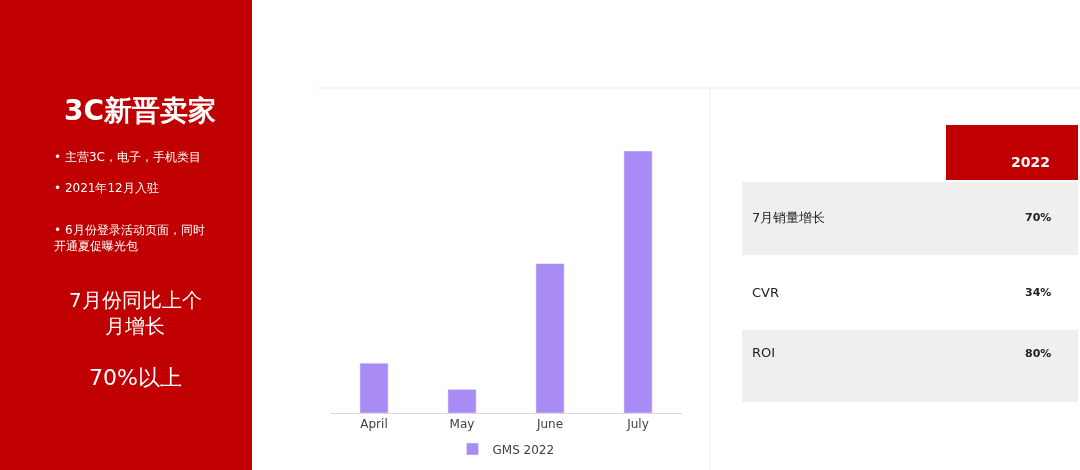  Describe the element at coordinates (766, 292) in the screenshot. I see `text: CVR` at that location.